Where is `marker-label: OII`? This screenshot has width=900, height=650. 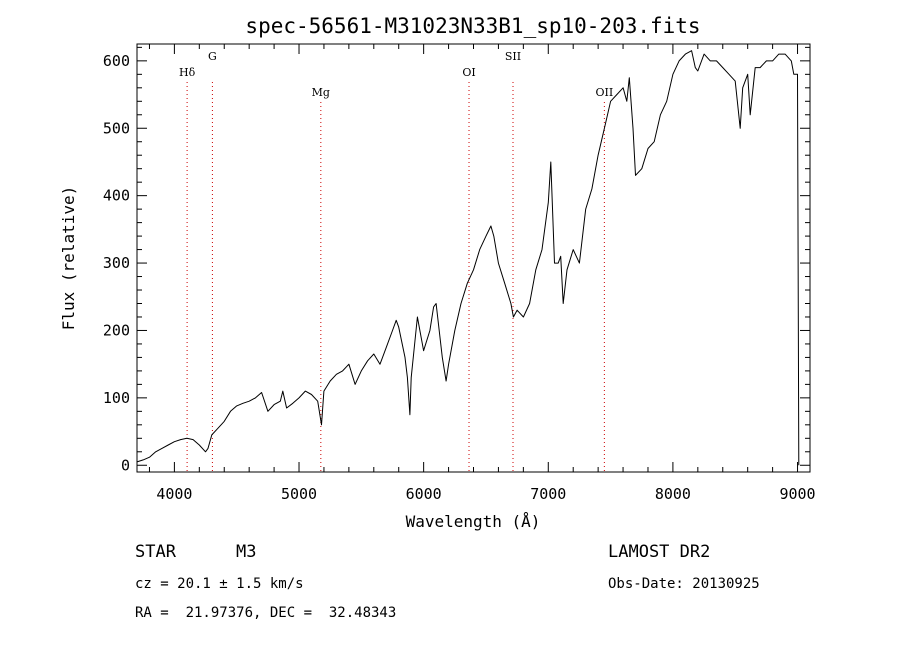
marker-label: OII is located at coordinates (605, 92).